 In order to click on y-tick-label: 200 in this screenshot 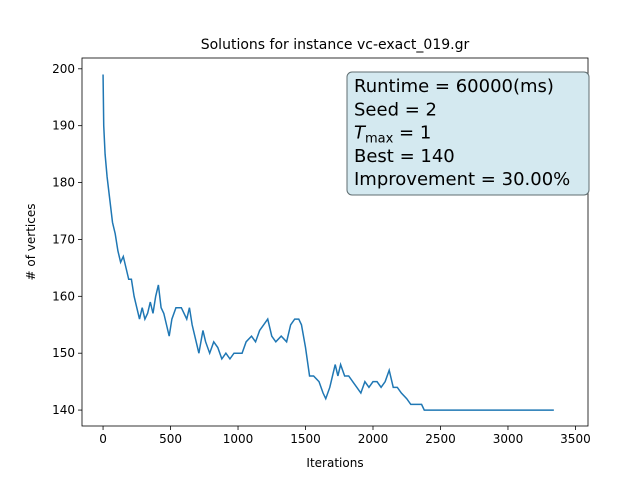, I will do `click(63, 69)`.